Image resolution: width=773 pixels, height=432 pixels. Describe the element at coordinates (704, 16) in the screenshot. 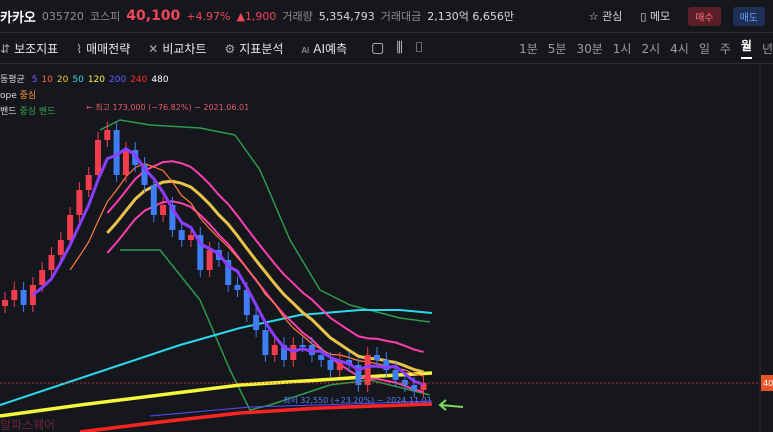

I see `buy-button: 매수` at that location.